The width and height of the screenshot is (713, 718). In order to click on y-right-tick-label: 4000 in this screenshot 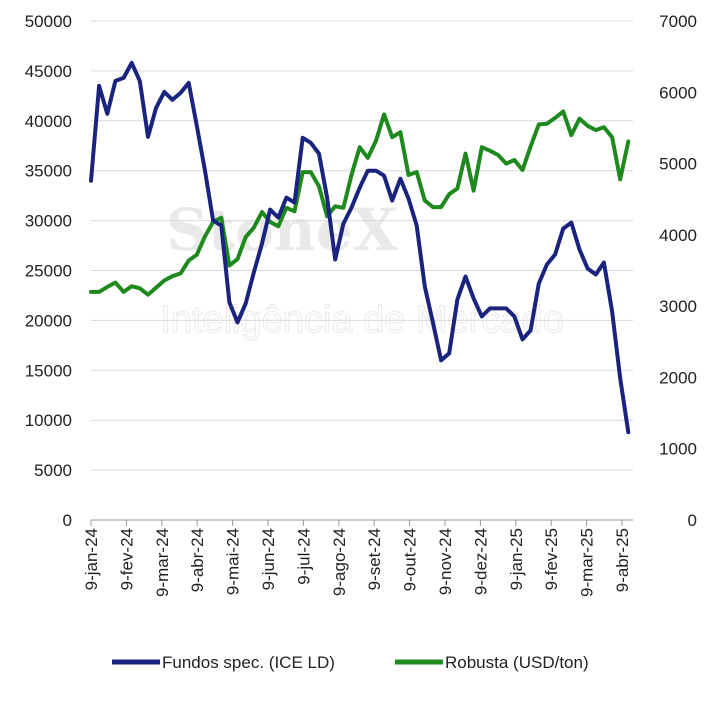, I will do `click(678, 235)`.